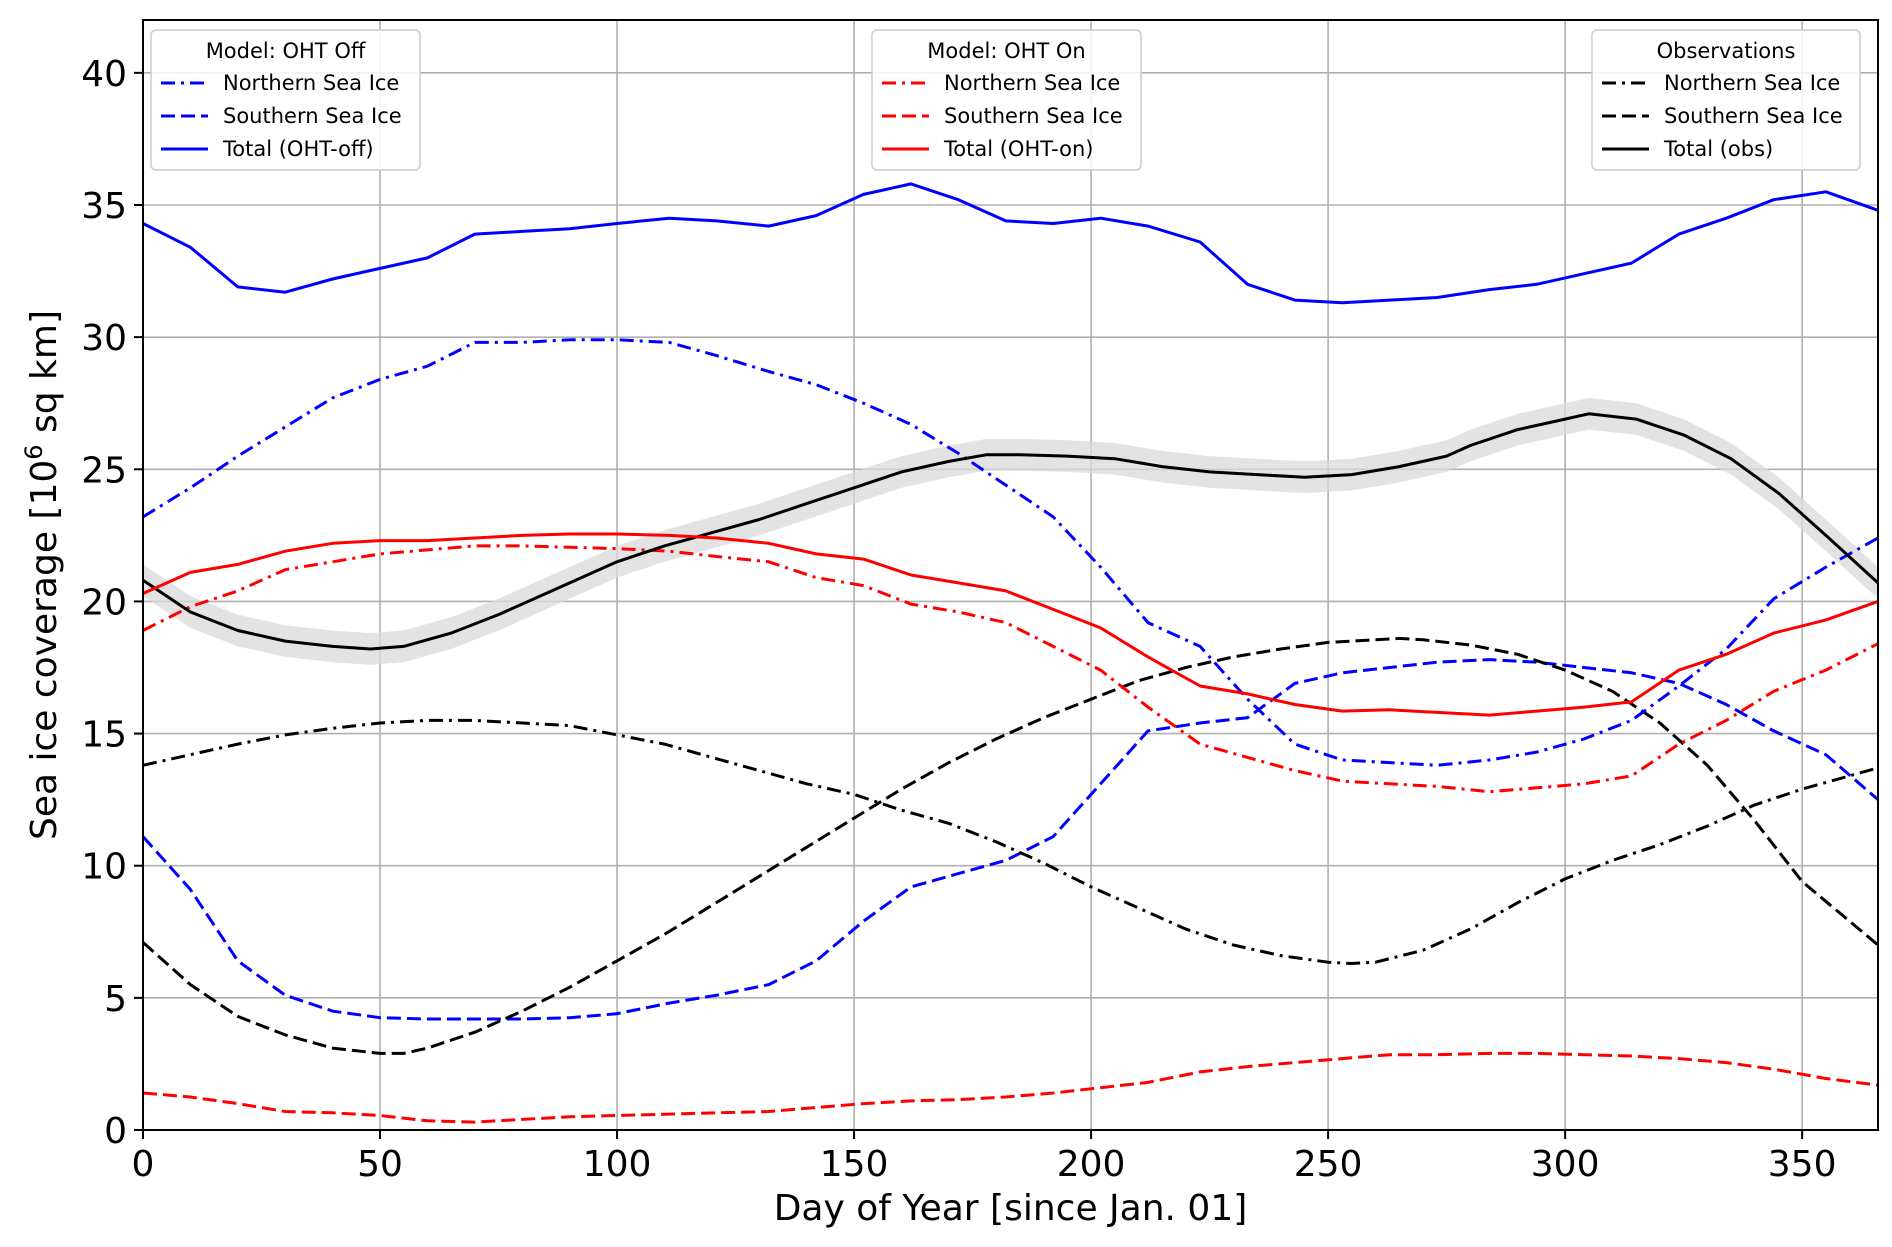 This screenshot has height=1247, width=1892. Describe the element at coordinates (34, 451) in the screenshot. I see `y-axis-label-superscript: 6` at that location.